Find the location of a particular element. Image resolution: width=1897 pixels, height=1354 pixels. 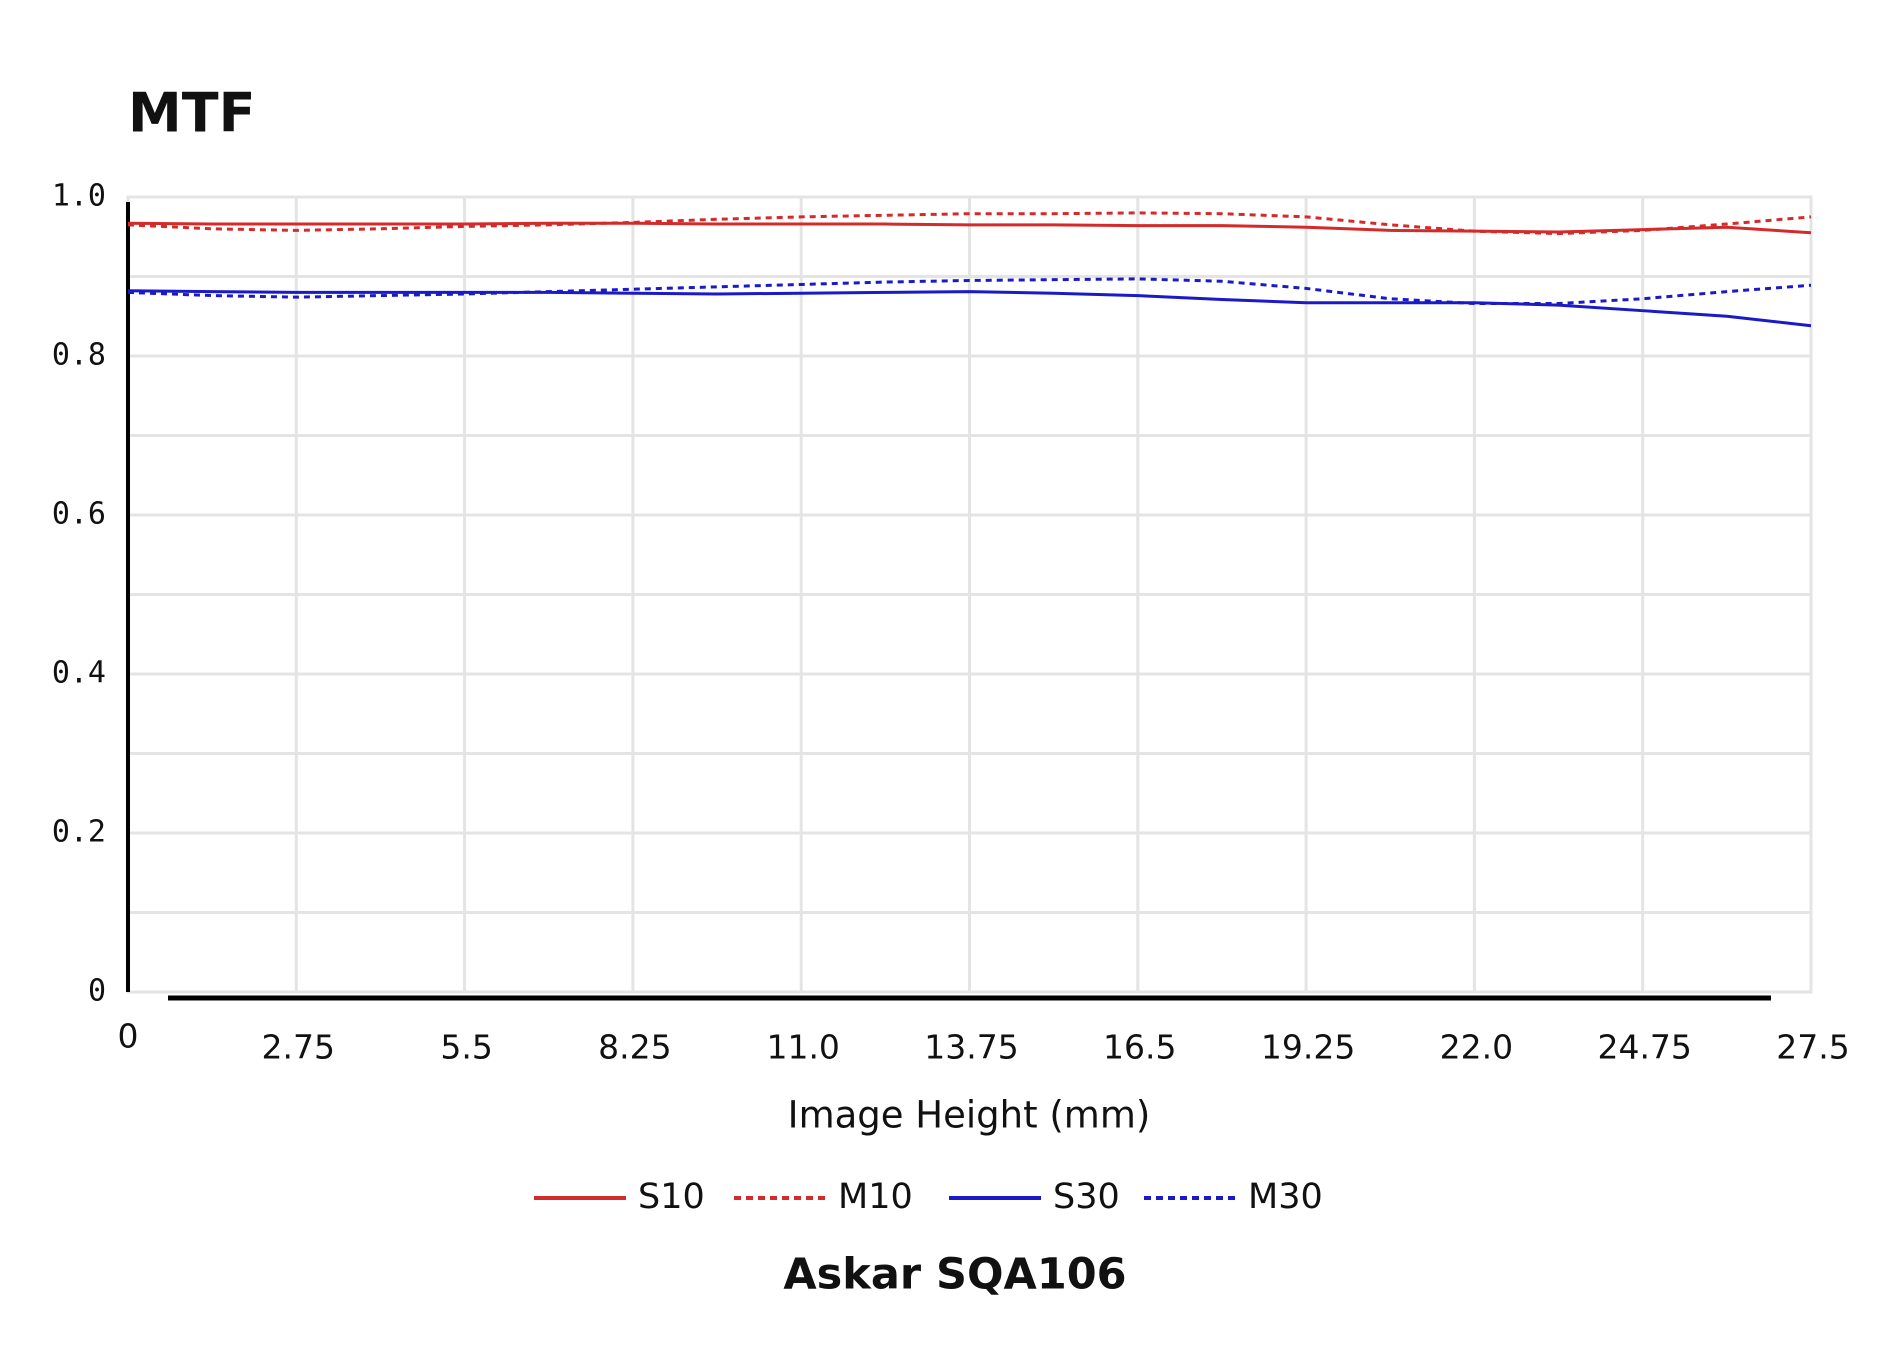

x-tick-label: 27.5 is located at coordinates (1812, 1047).